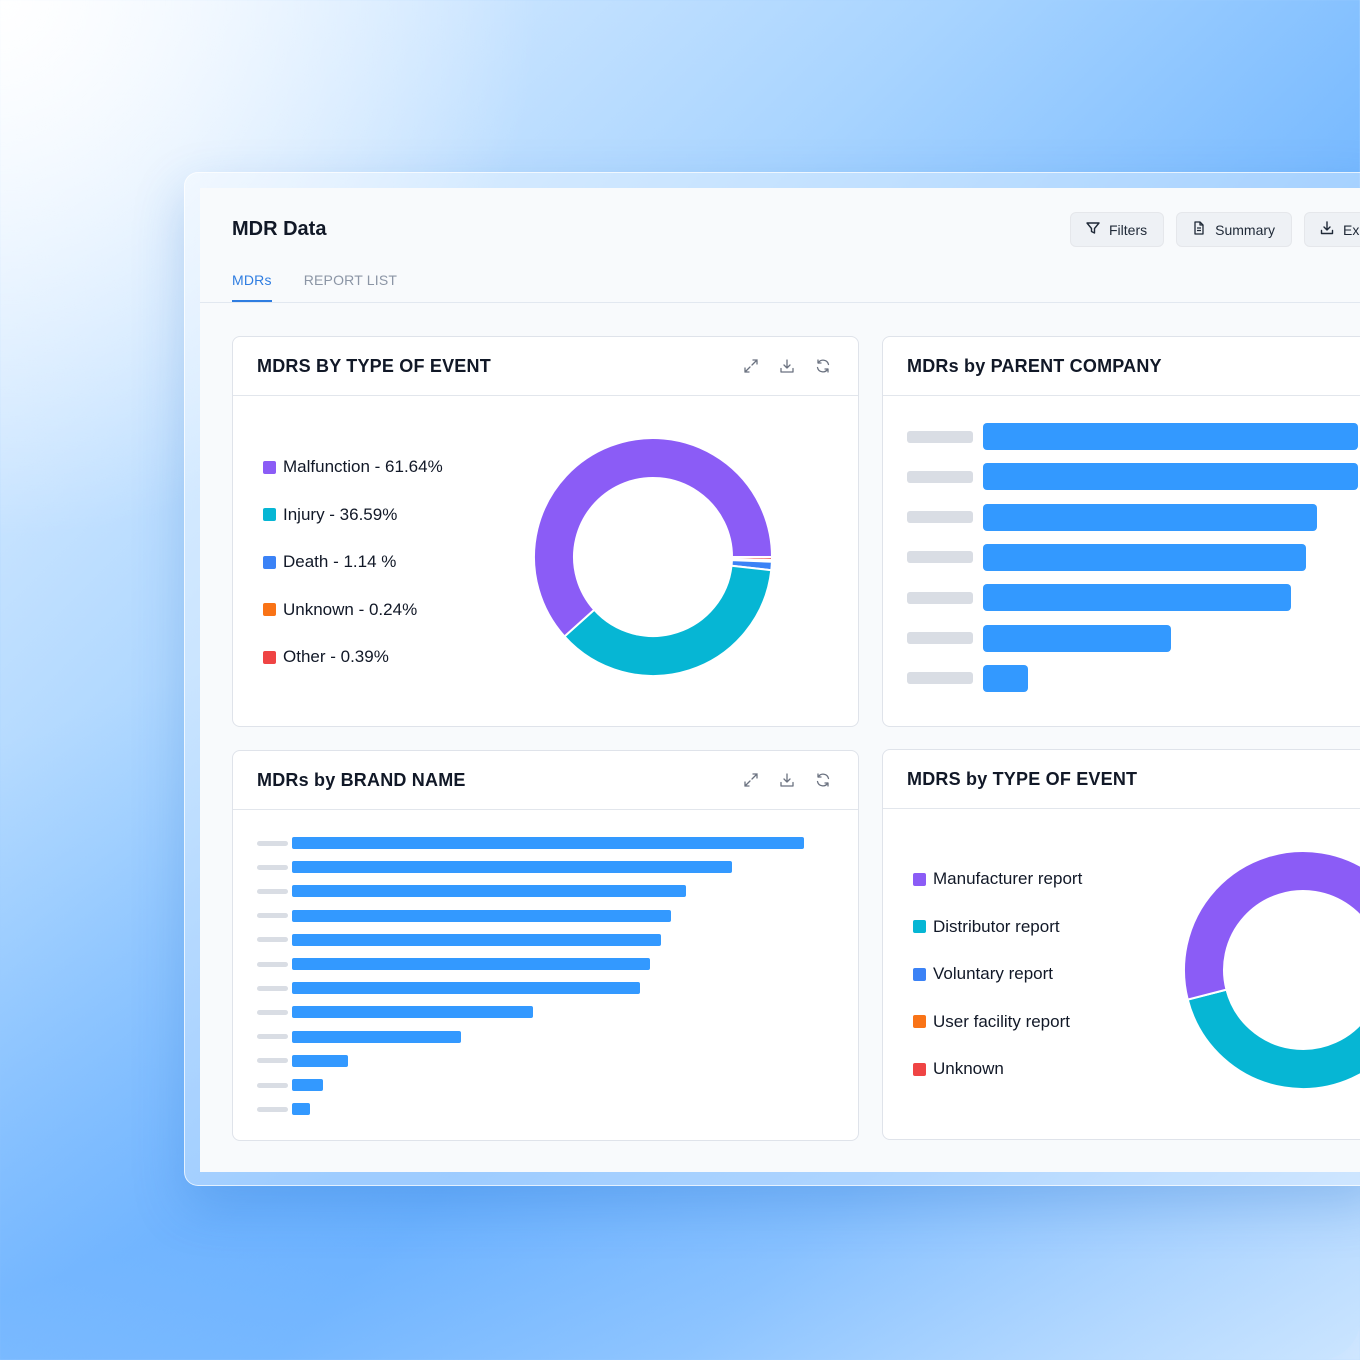  I want to click on legend-label: User facility report, so click(1001, 1021).